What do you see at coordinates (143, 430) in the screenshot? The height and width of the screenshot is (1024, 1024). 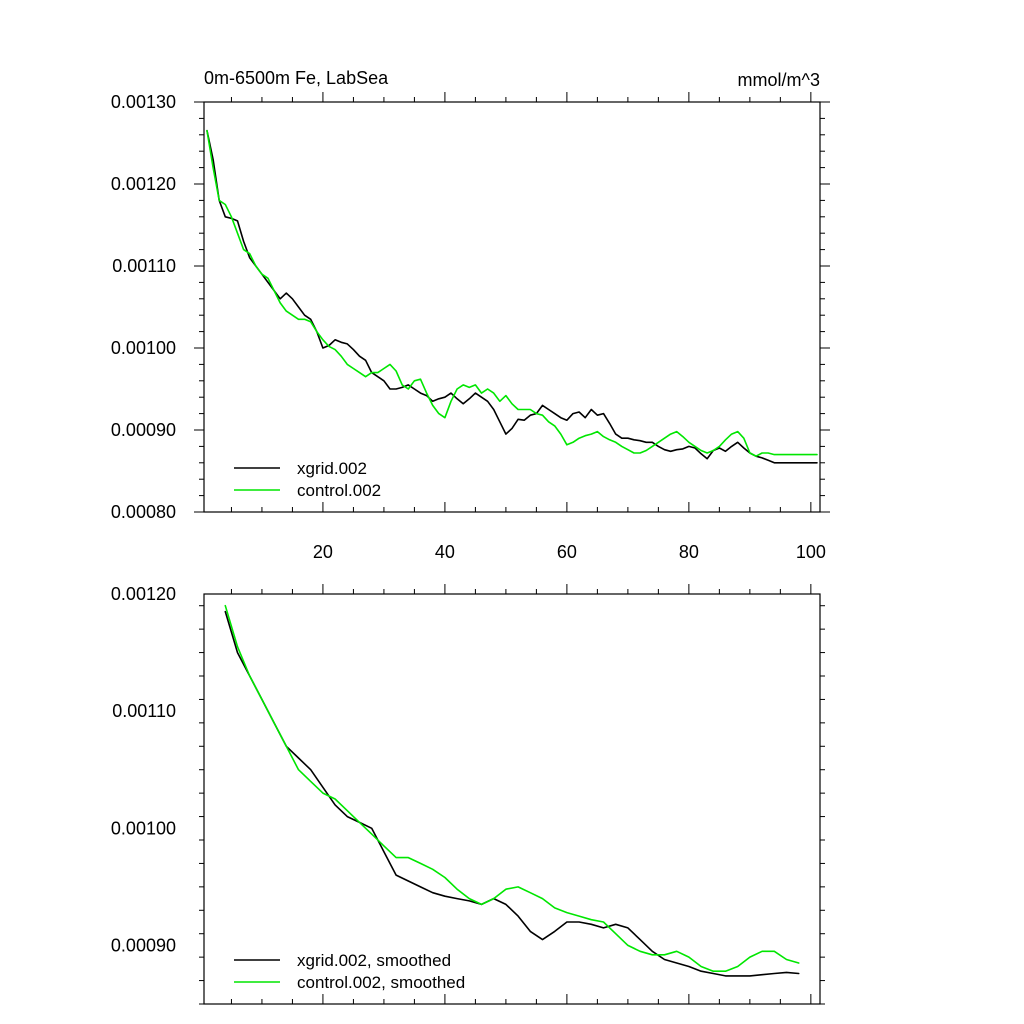 I see `panel-top-ytick-label: 0.00090` at bounding box center [143, 430].